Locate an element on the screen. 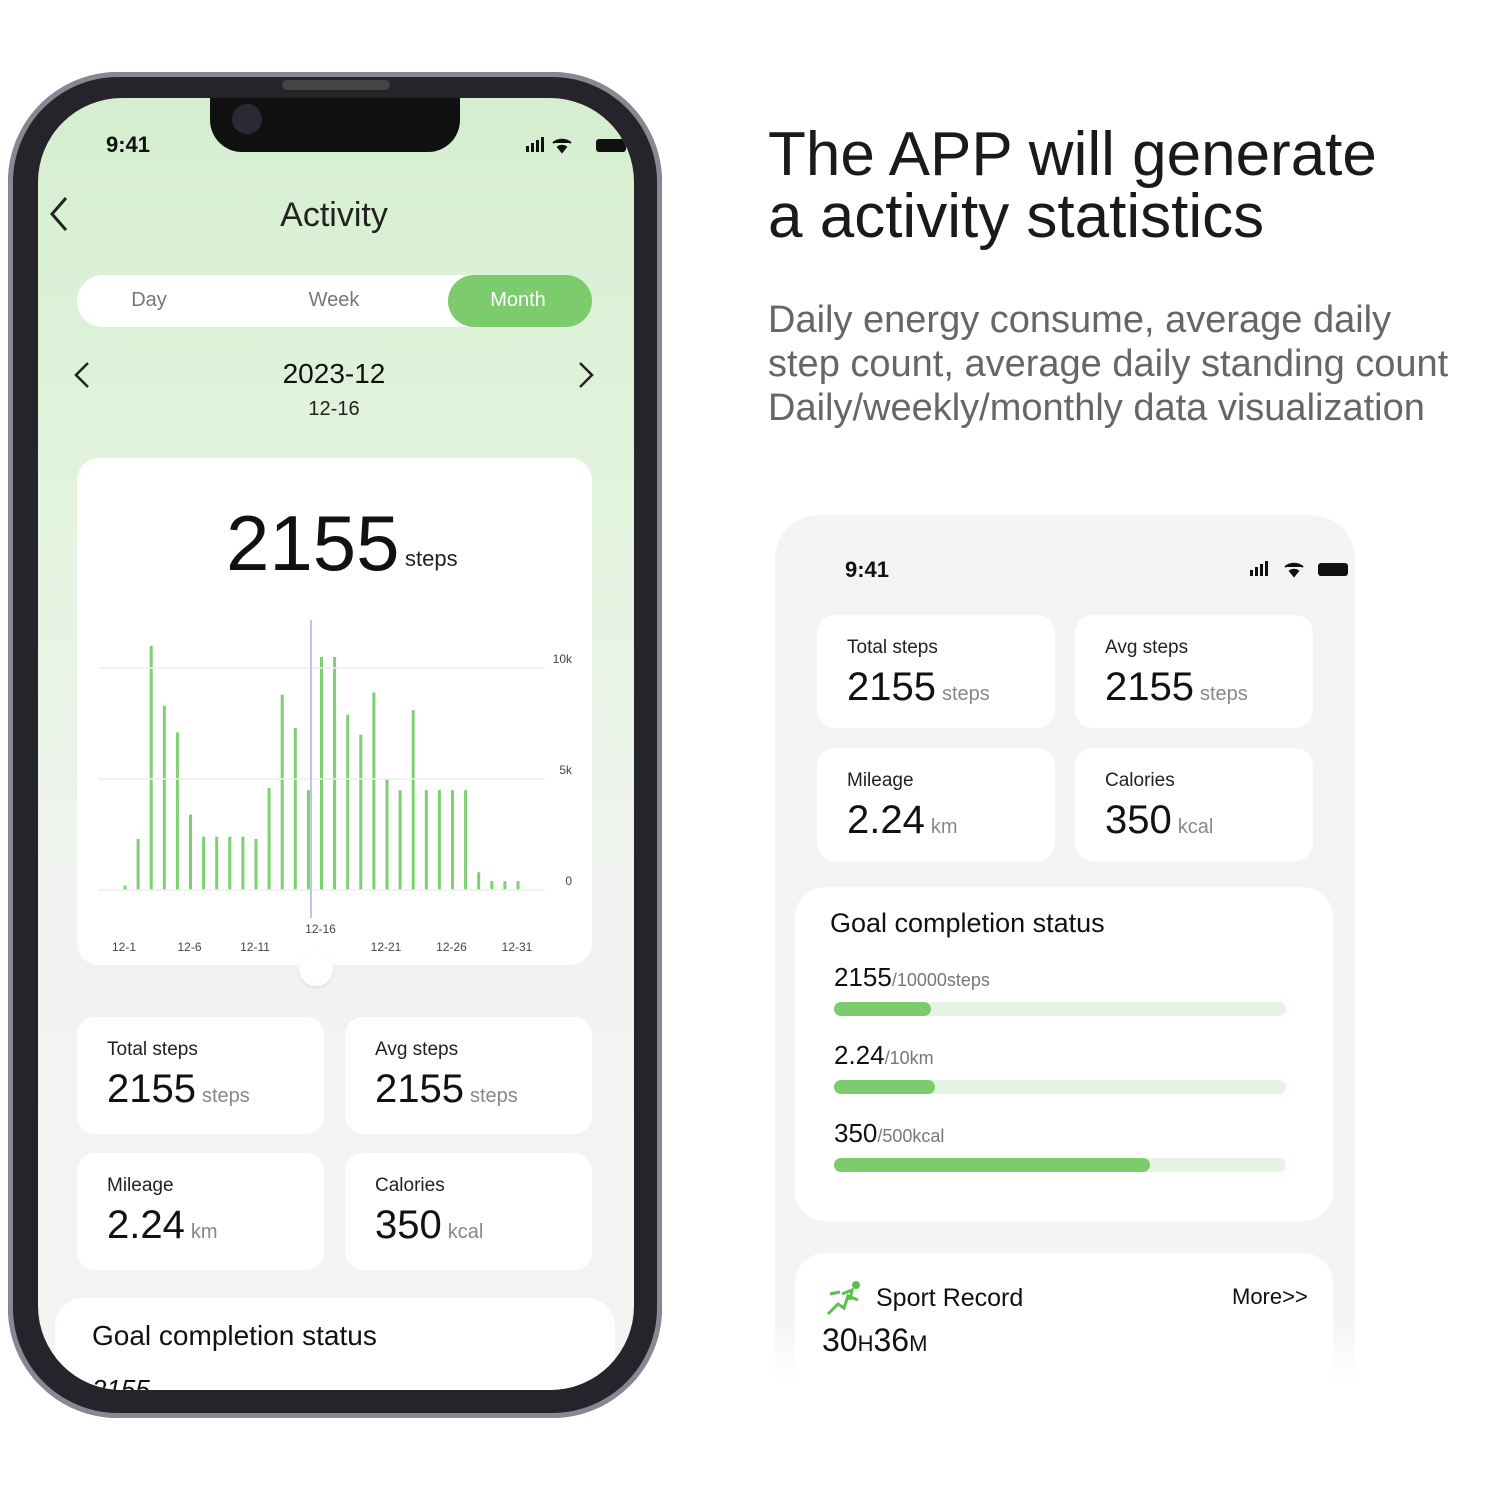 The height and width of the screenshot is (1492, 1492). back-button is located at coordinates (59, 214).